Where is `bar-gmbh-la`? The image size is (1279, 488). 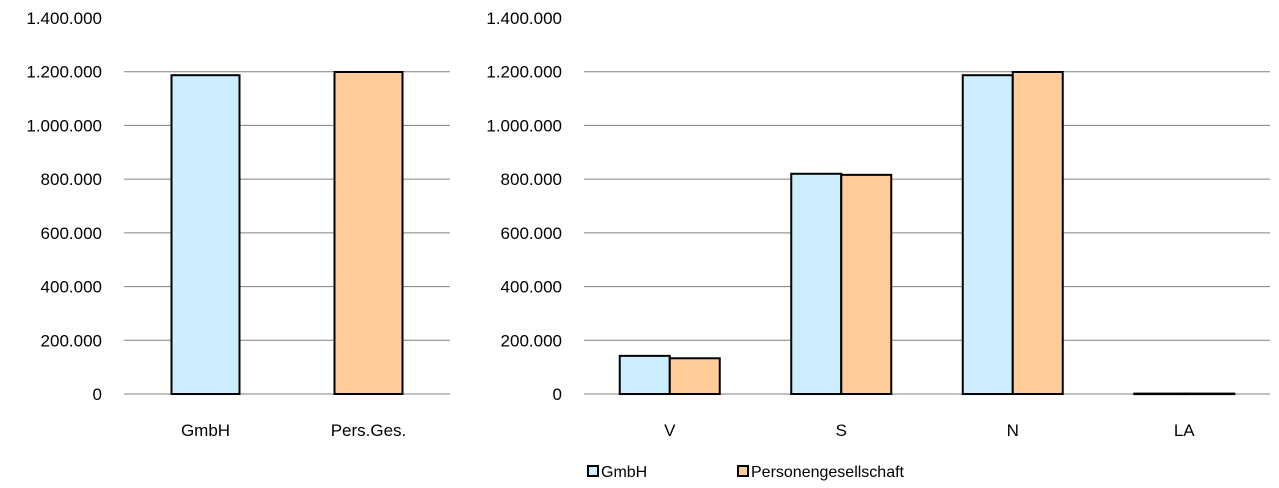 bar-gmbh-la is located at coordinates (1159, 394).